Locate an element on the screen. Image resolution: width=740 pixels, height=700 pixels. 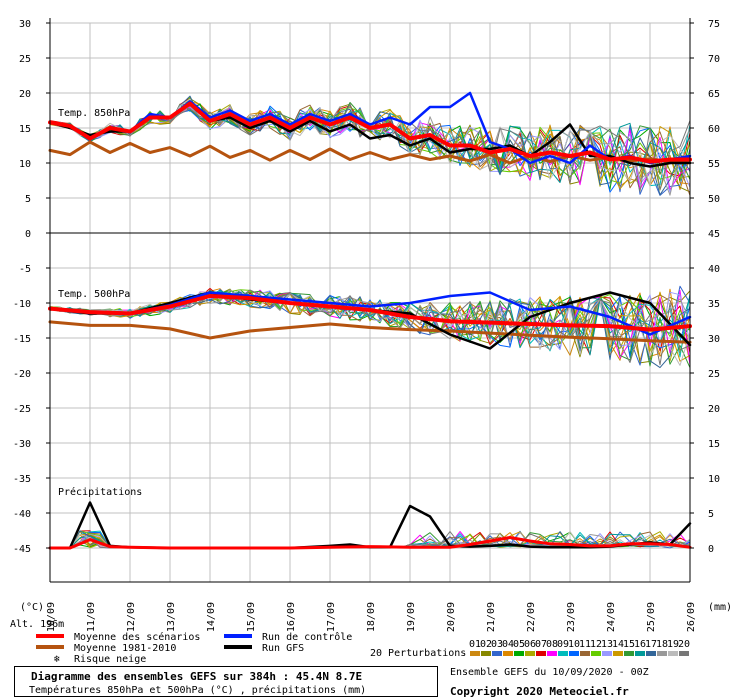
left-tick-label: -40 is located at coordinates (22, 514).